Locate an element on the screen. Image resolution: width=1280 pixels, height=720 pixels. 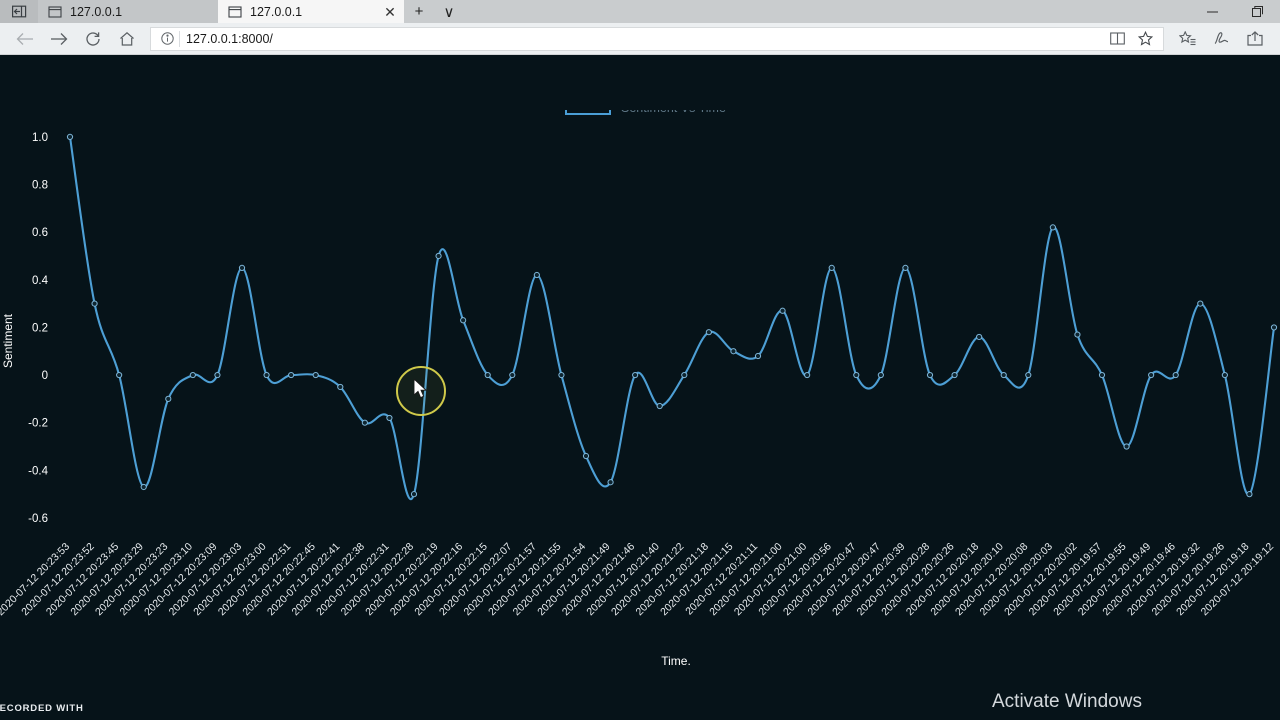
y-axis-tick: 1.0 is located at coordinates (40, 138).